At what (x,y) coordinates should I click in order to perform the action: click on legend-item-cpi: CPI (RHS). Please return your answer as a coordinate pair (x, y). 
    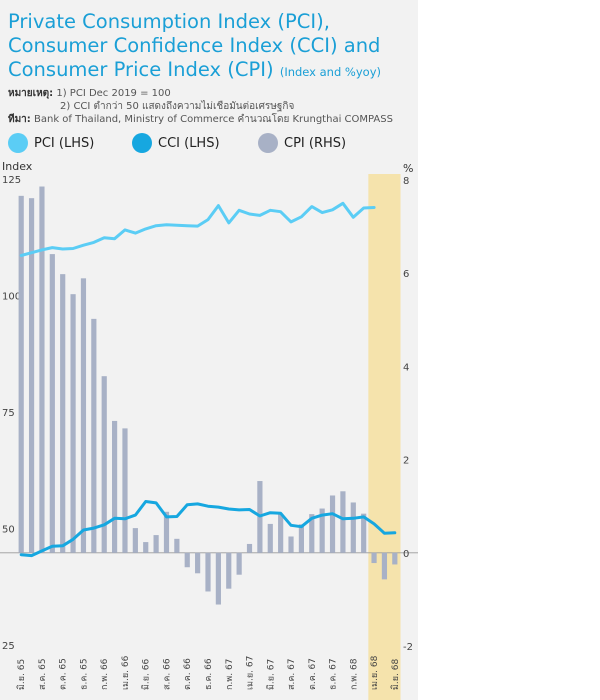
    Looking at the image, I should click on (302, 143).